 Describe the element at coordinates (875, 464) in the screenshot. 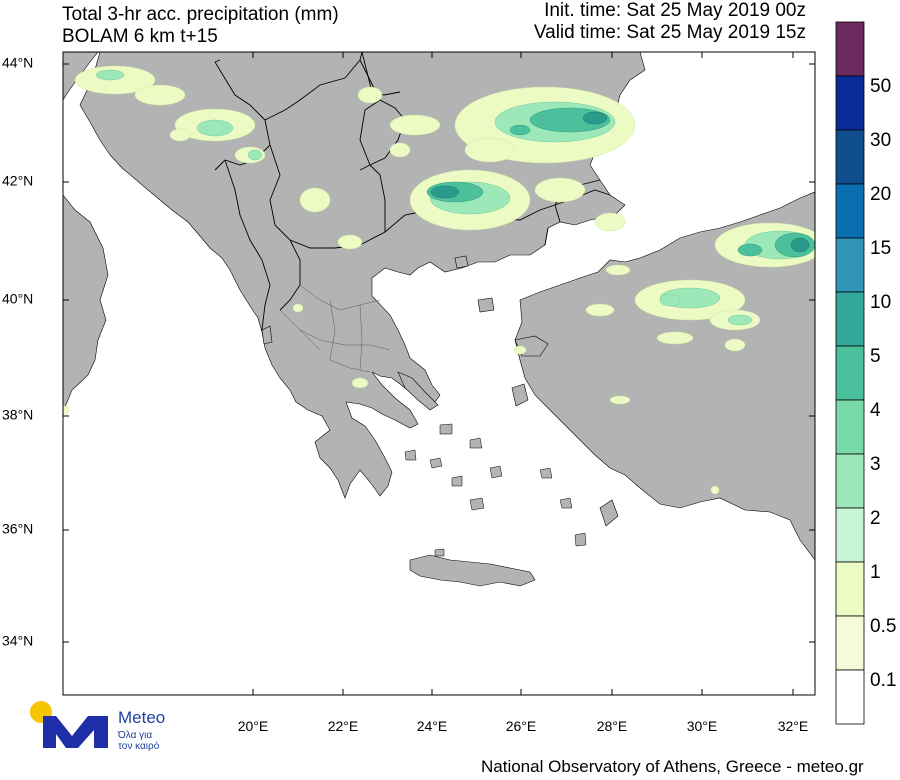

I see `legend-label-3: 3` at that location.